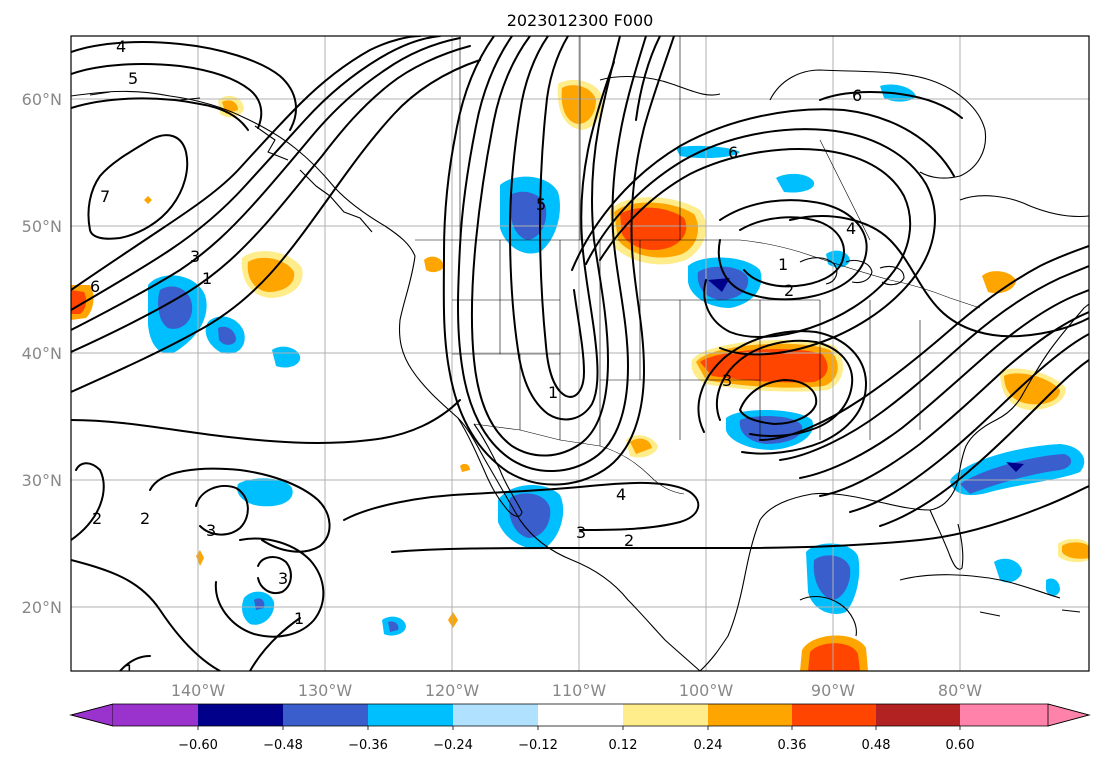  What do you see at coordinates (1069, 715) in the screenshot?
I see `colorbar-arrow-right` at bounding box center [1069, 715].